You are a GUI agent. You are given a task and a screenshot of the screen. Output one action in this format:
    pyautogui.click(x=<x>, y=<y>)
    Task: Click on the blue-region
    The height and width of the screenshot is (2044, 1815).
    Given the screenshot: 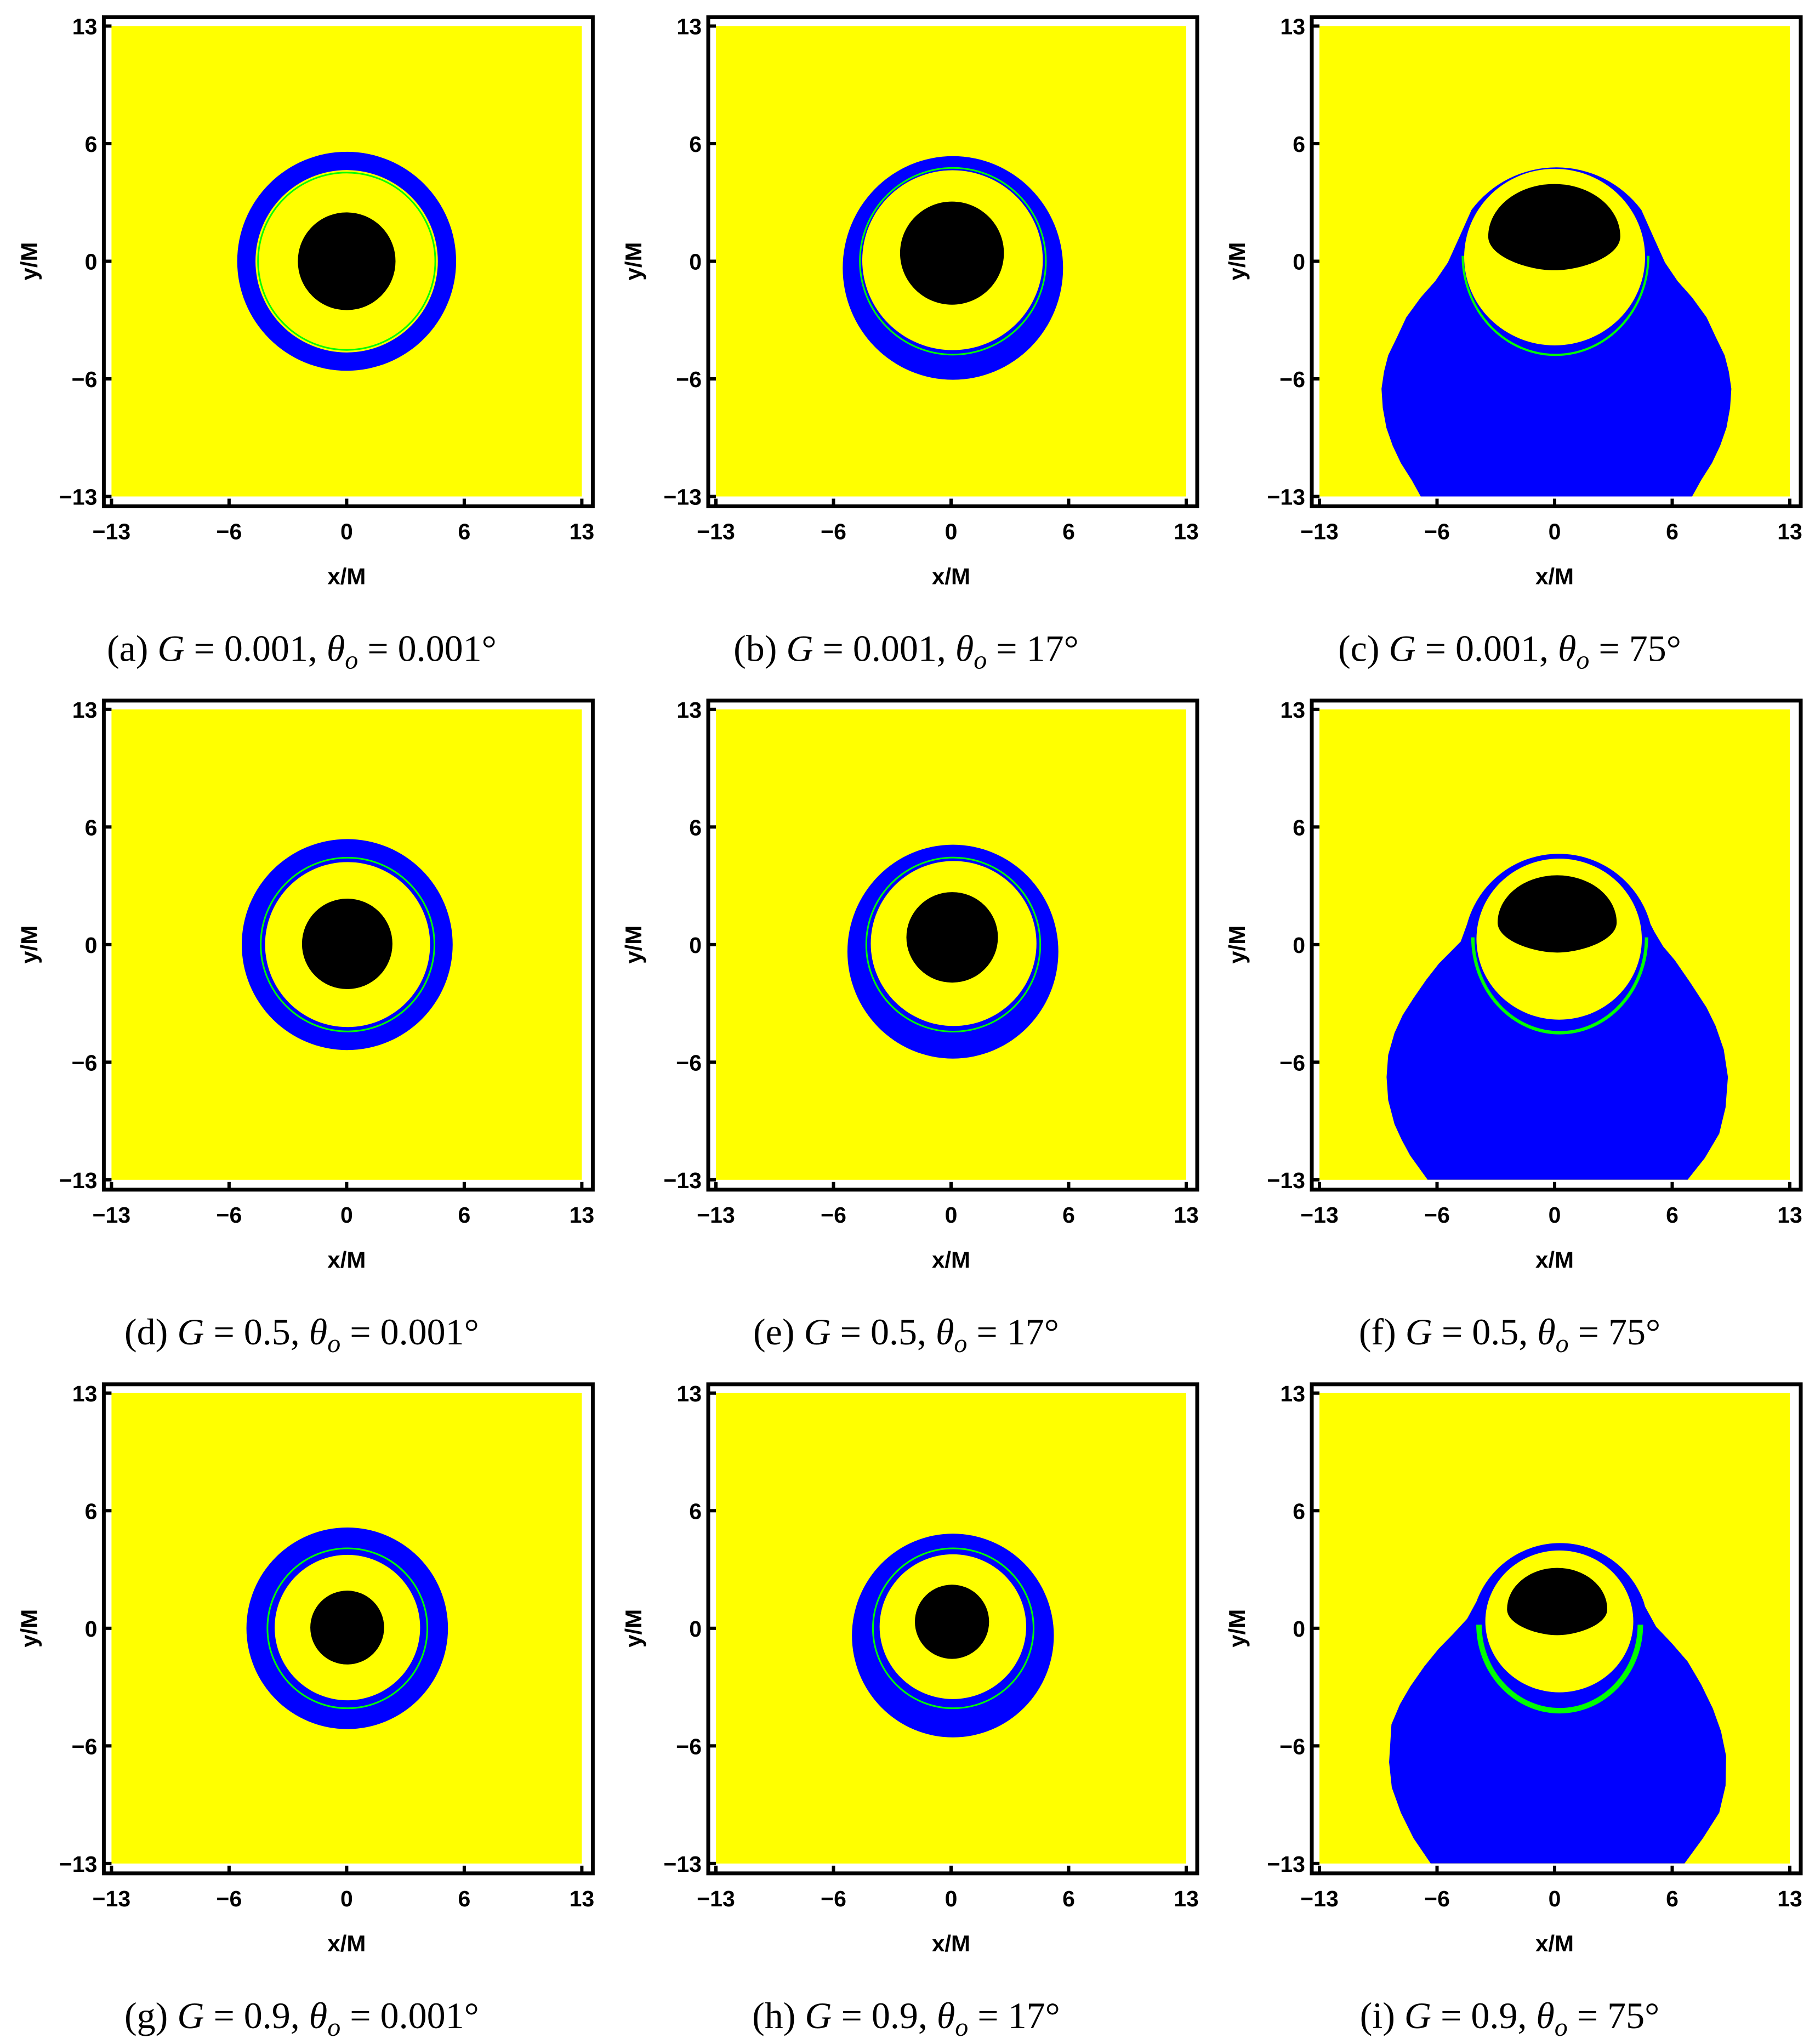 What is the action you would take?
    pyautogui.click(x=1557, y=1703)
    